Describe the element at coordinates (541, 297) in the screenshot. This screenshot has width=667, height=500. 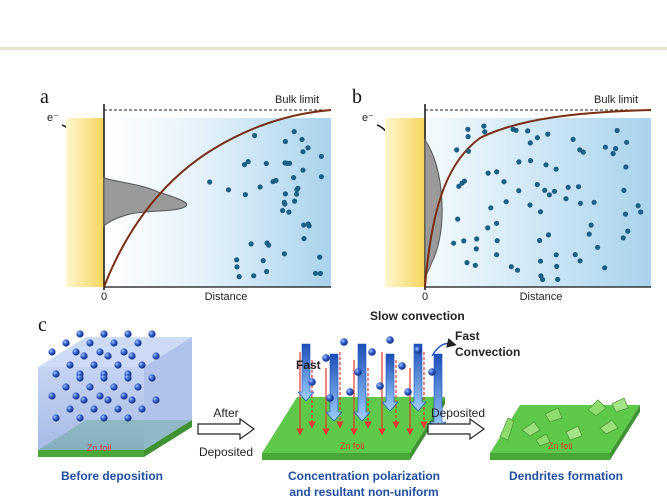
I see `panel-b-x-label: Distance` at that location.